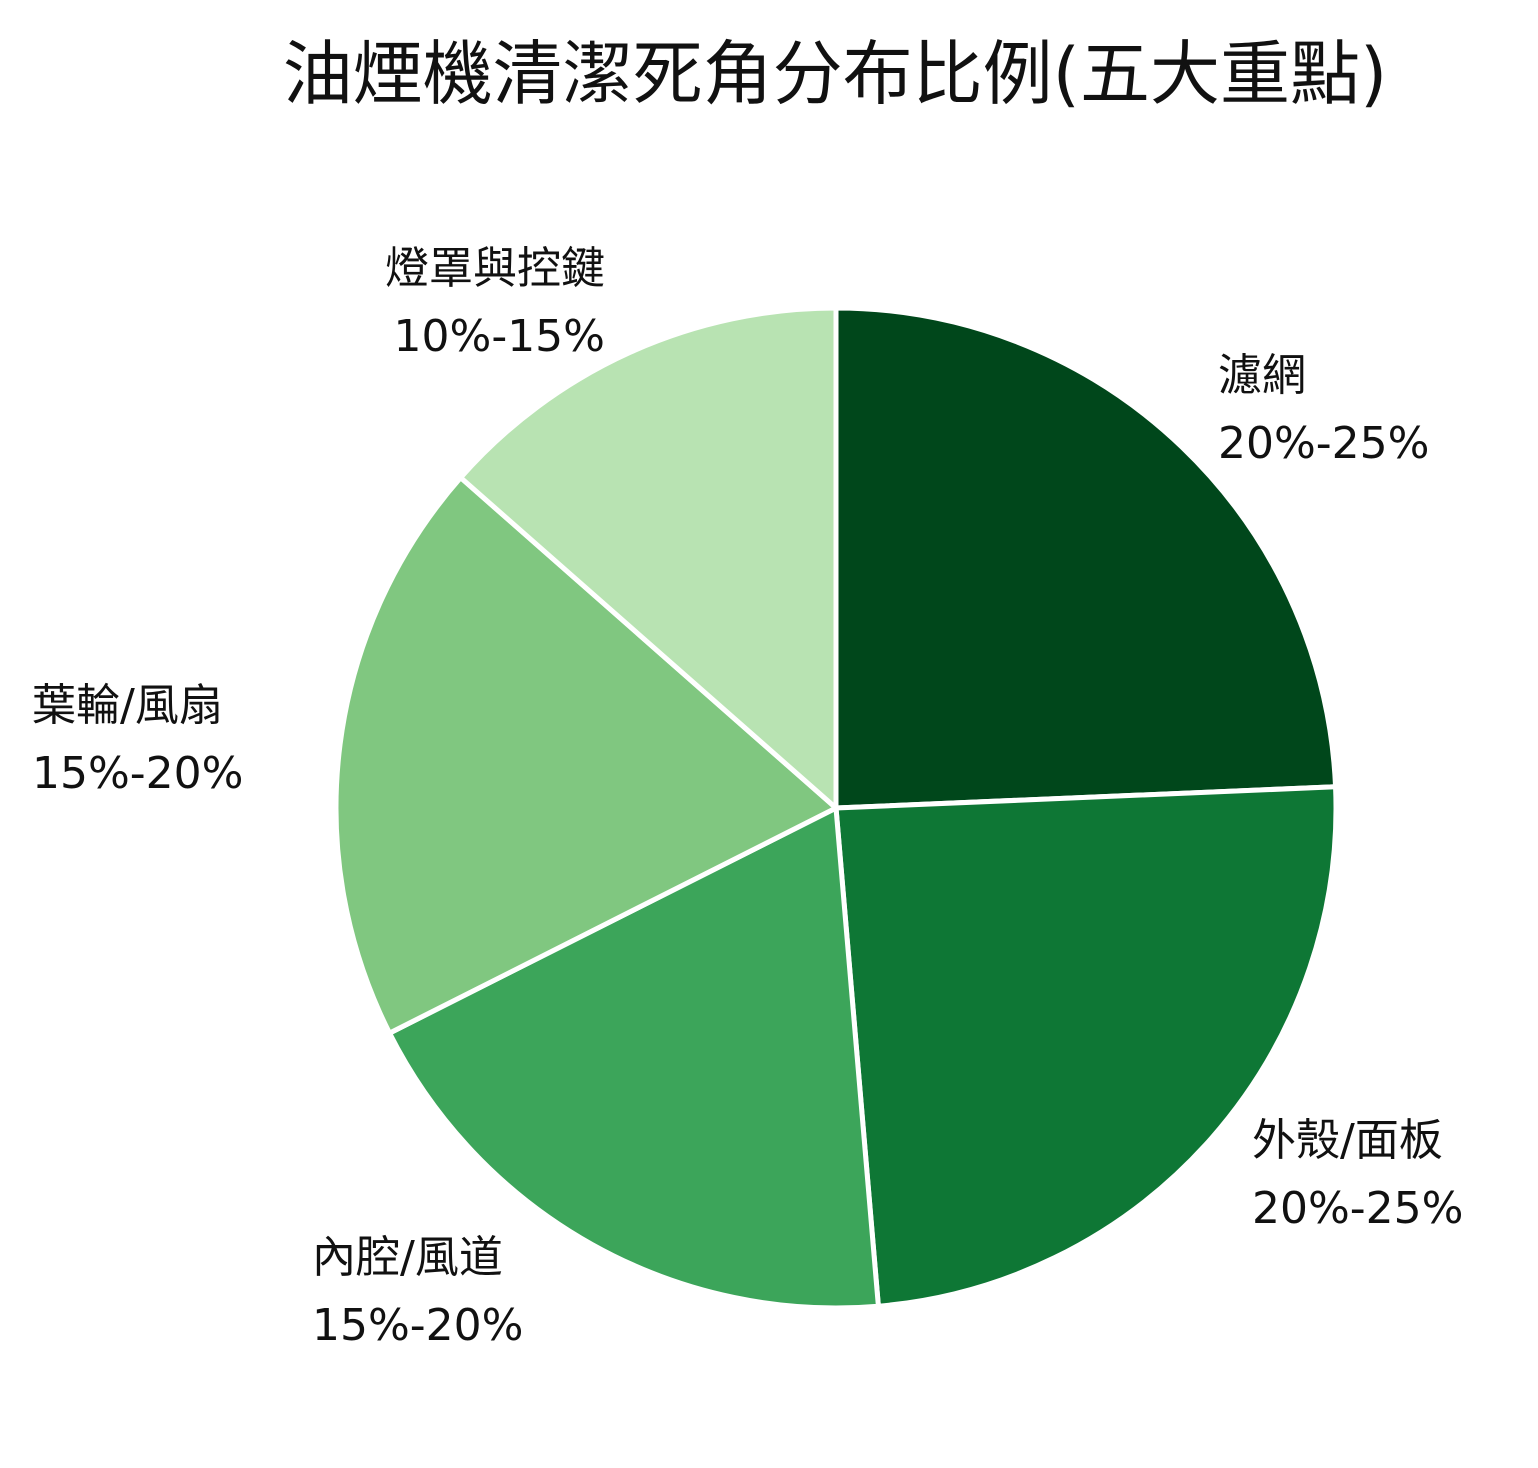 This screenshot has width=1538, height=1468. Describe the element at coordinates (499, 336) in the screenshot. I see `slice-label-range: 10%-15%` at that location.